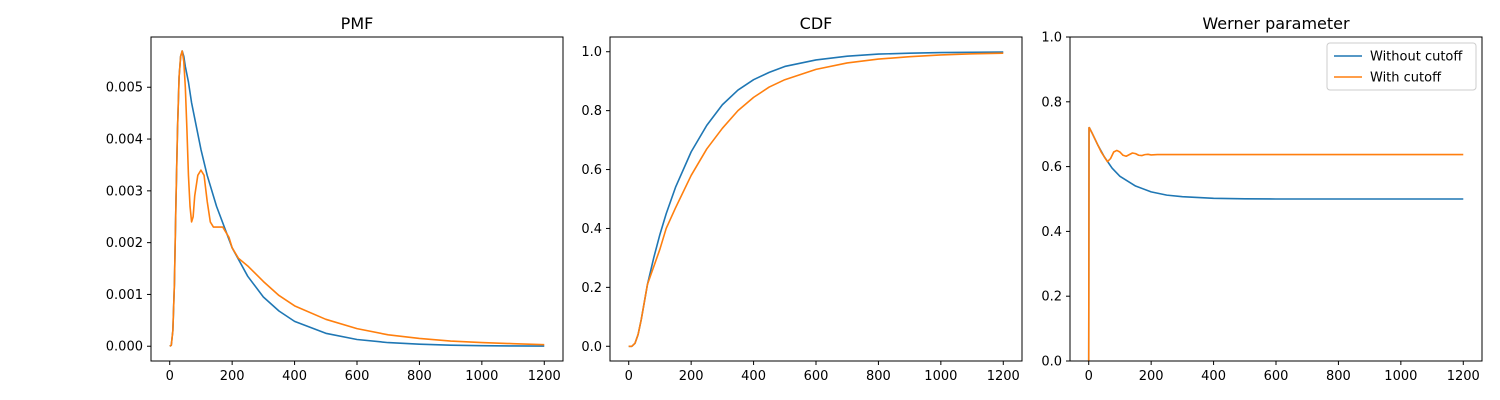 The width and height of the screenshot is (1500, 400). I want to click on werner-x-tick-label: 0, so click(1089, 376).